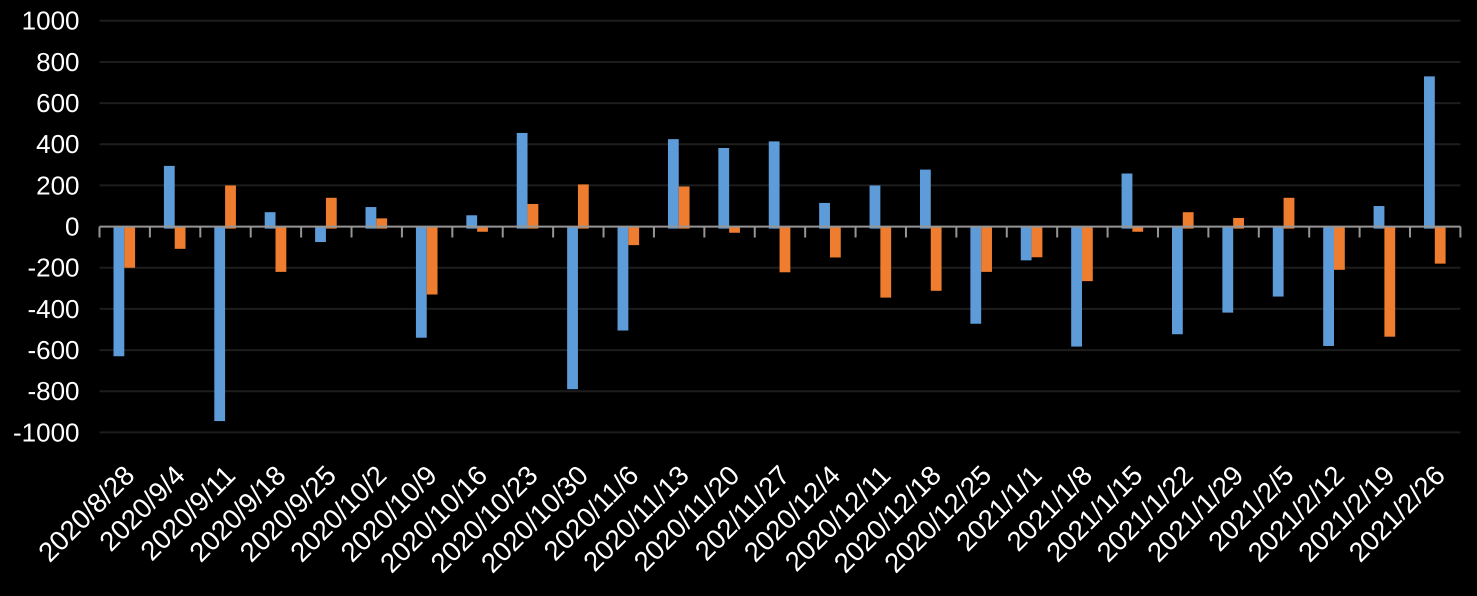  What do you see at coordinates (57, 144) in the screenshot?
I see `svg-text: 400` at bounding box center [57, 144].